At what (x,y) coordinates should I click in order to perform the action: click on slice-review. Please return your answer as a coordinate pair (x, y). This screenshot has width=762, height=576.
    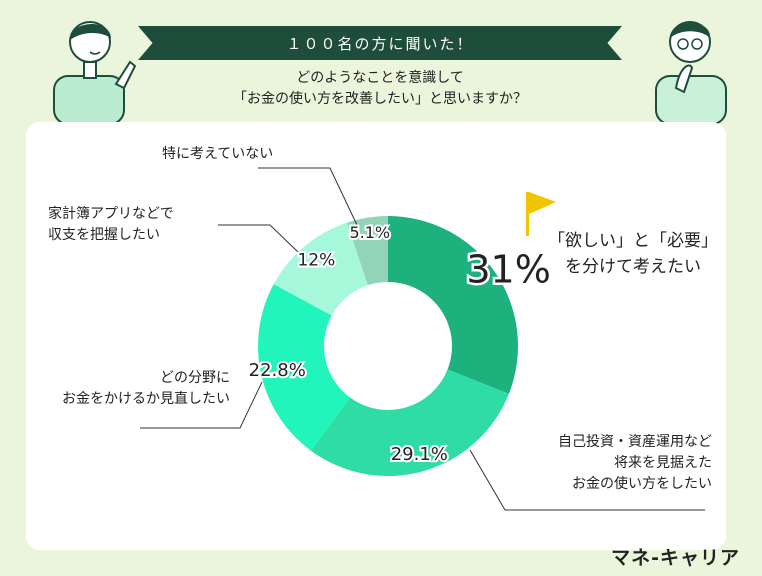
    Looking at the image, I should click on (304, 367).